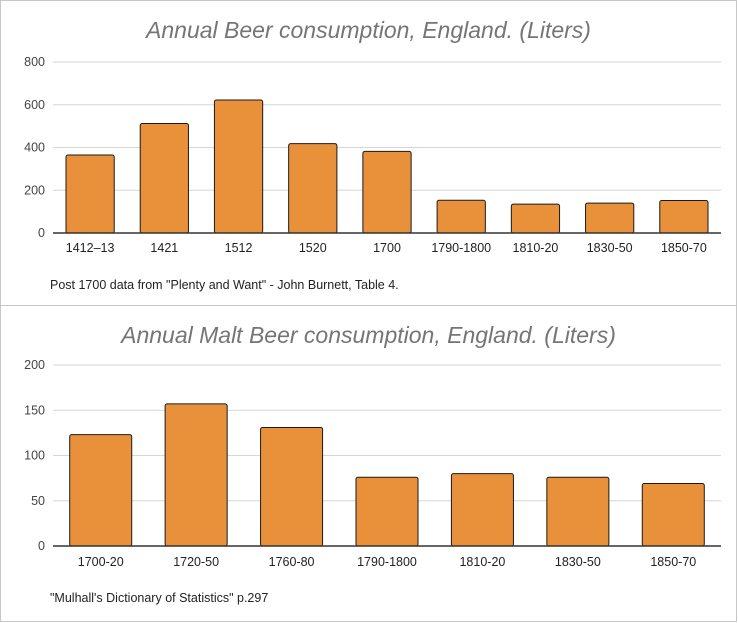  Describe the element at coordinates (38, 501) in the screenshot. I see `y-tick-label: 50` at that location.